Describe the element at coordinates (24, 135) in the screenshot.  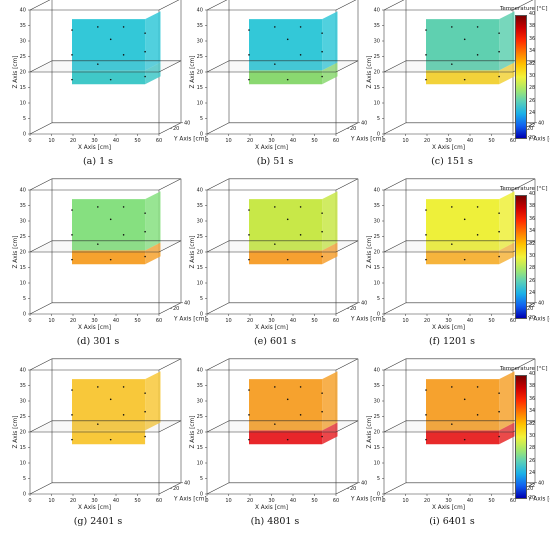
I see `z-tick-label: 0` at that location.